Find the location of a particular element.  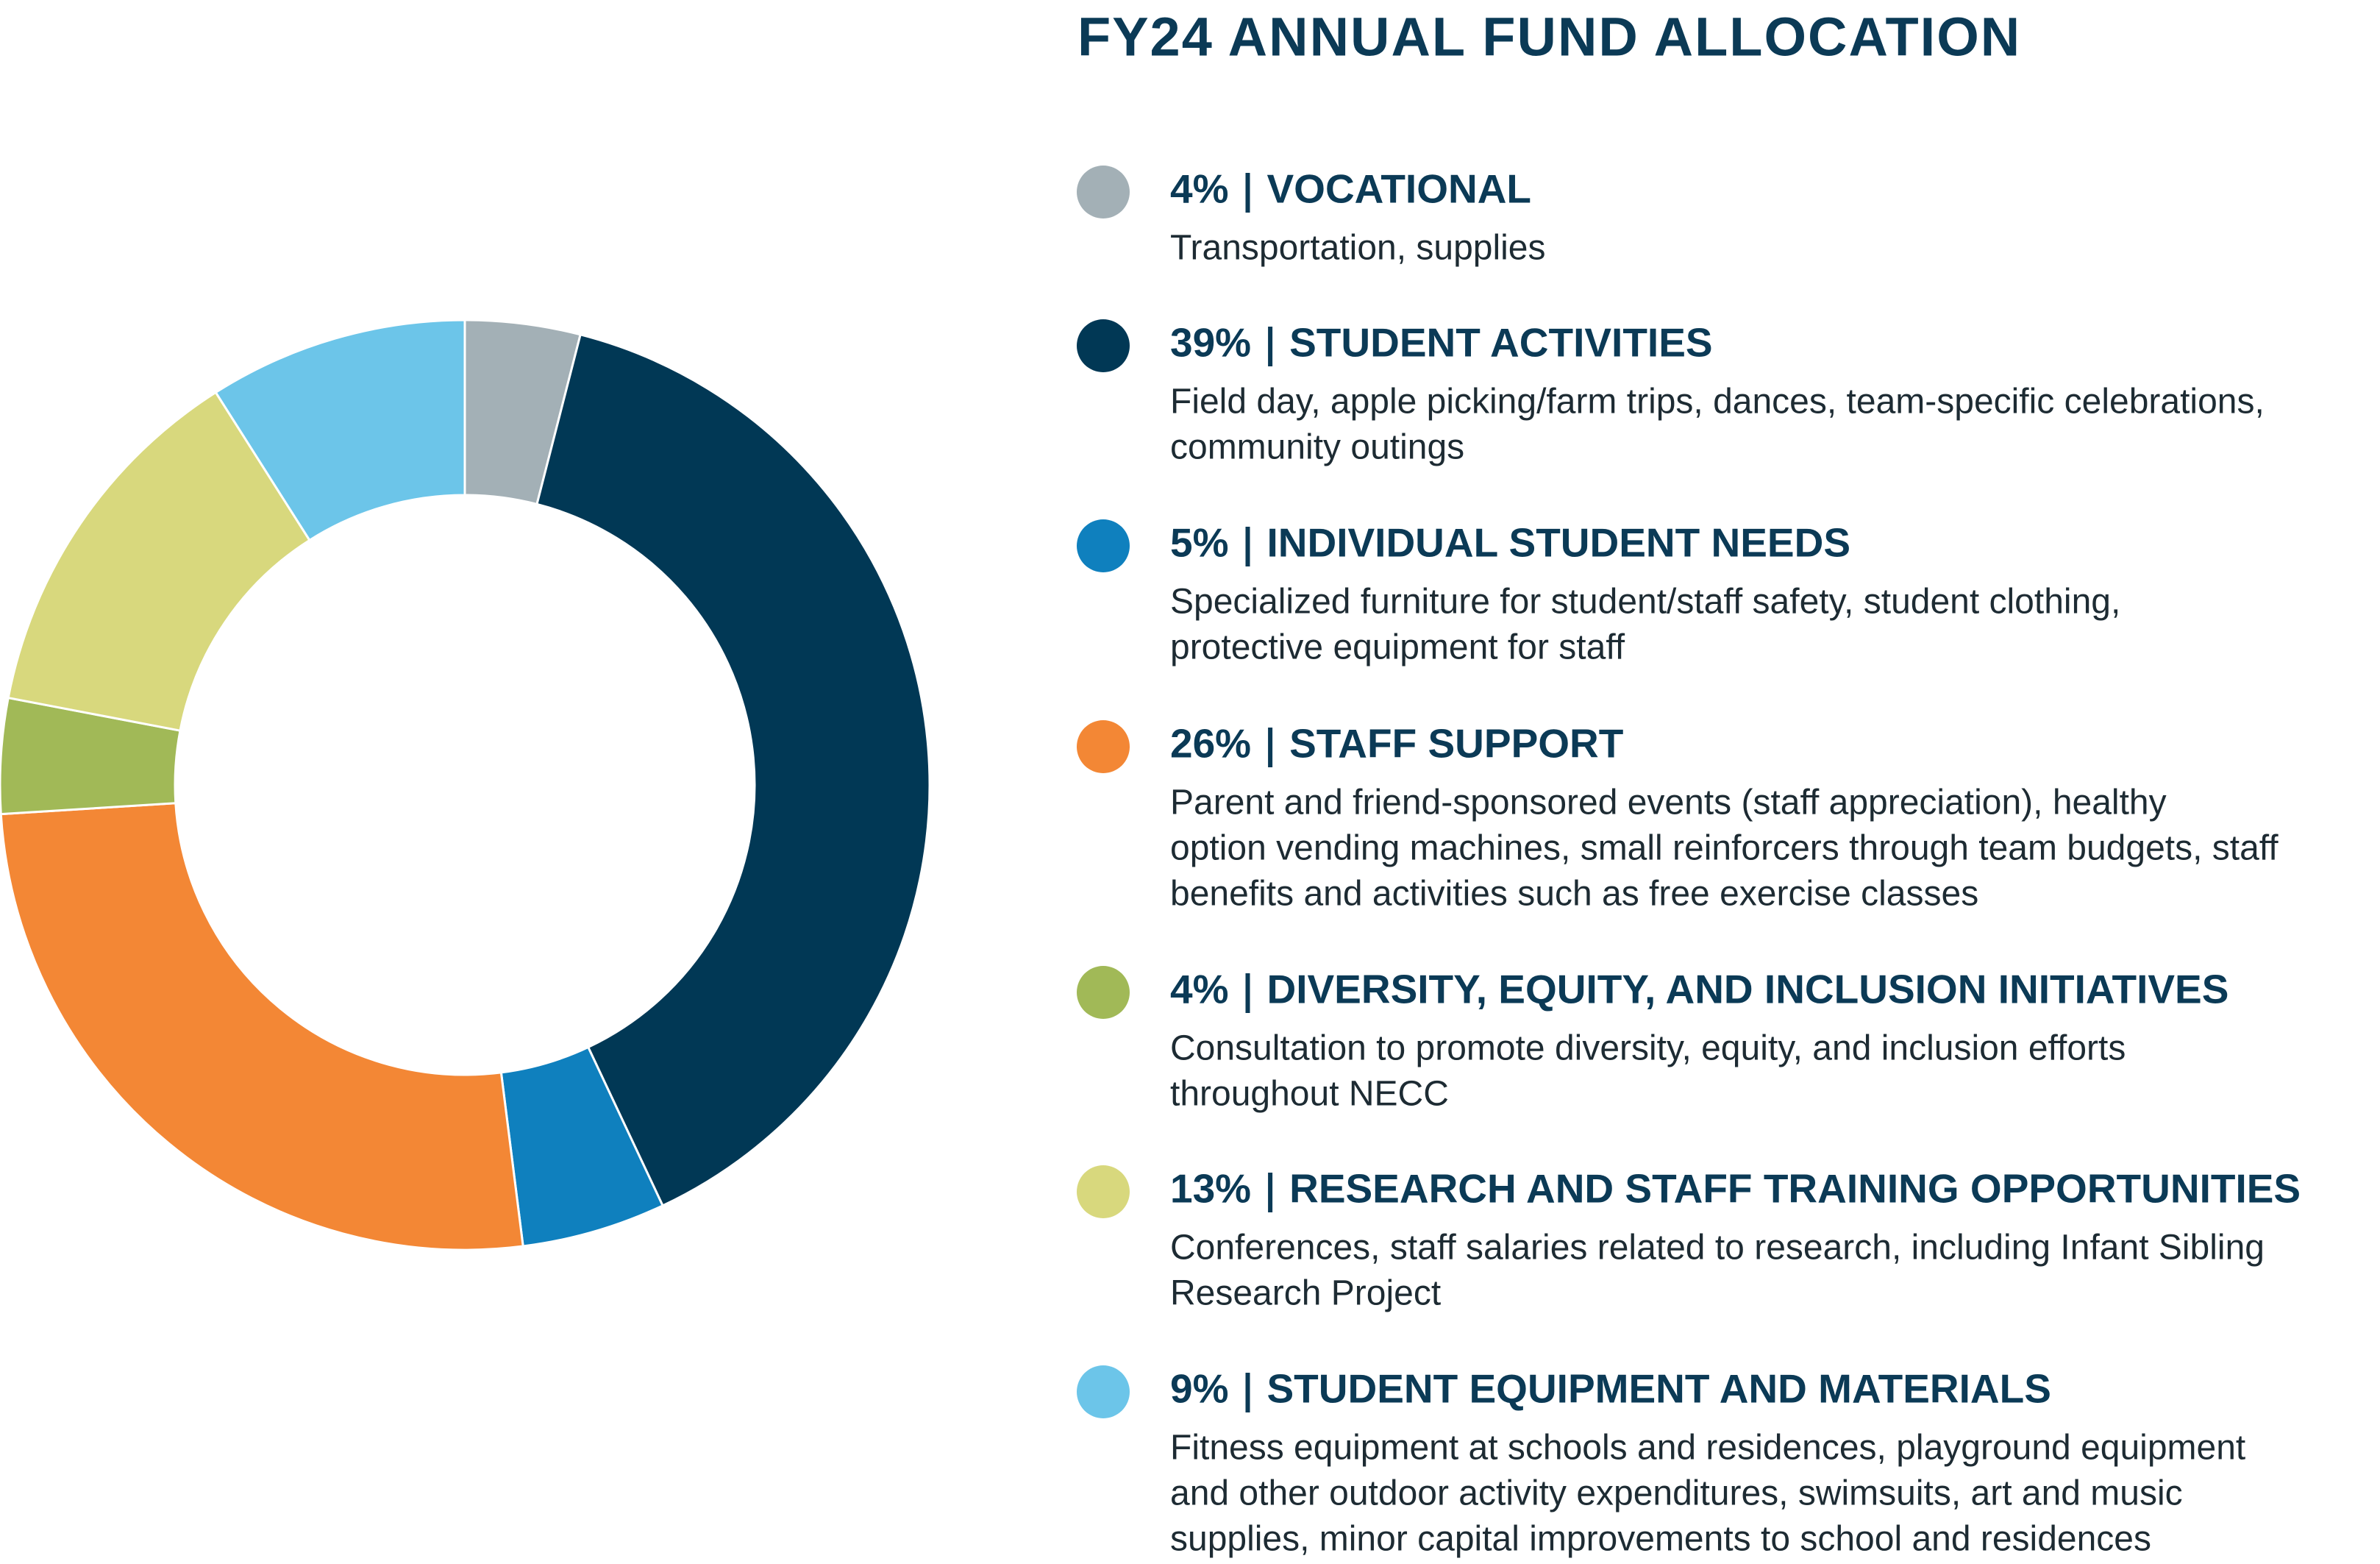

legend-label: STAFF SUPPORT is located at coordinates (1456, 744).